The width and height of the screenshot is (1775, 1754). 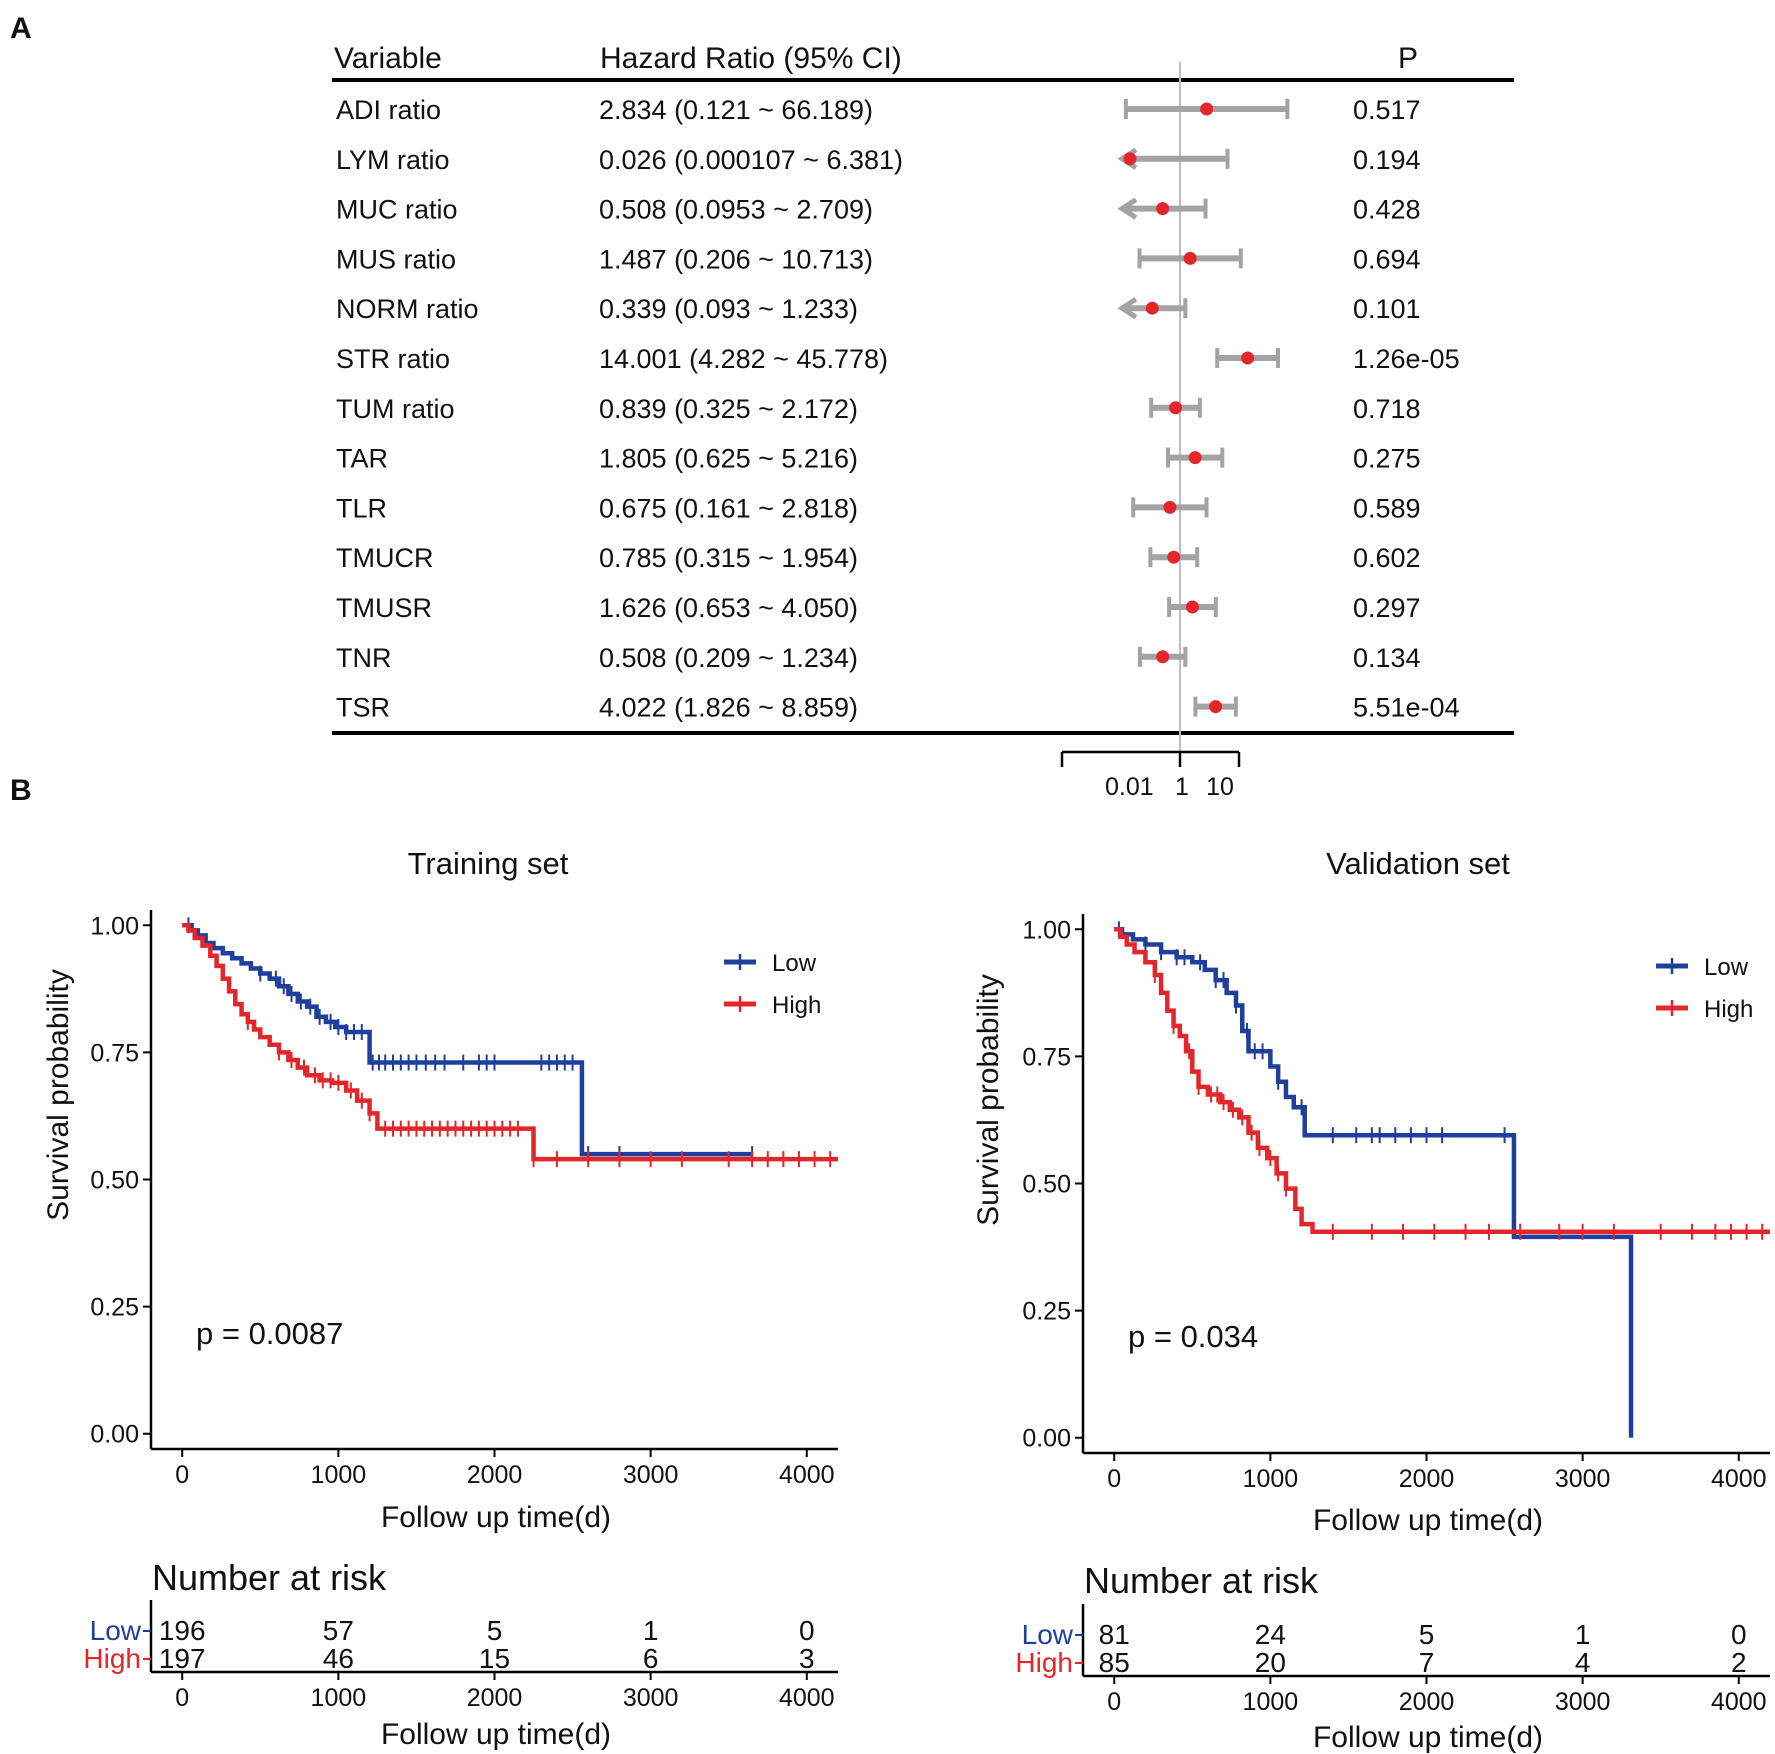 What do you see at coordinates (1396, 1203) in the screenshot?
I see `km-validation-plot: 0.00 0.25 0.50 0.75 1.00 0 1000 2000 3000 4000` at bounding box center [1396, 1203].